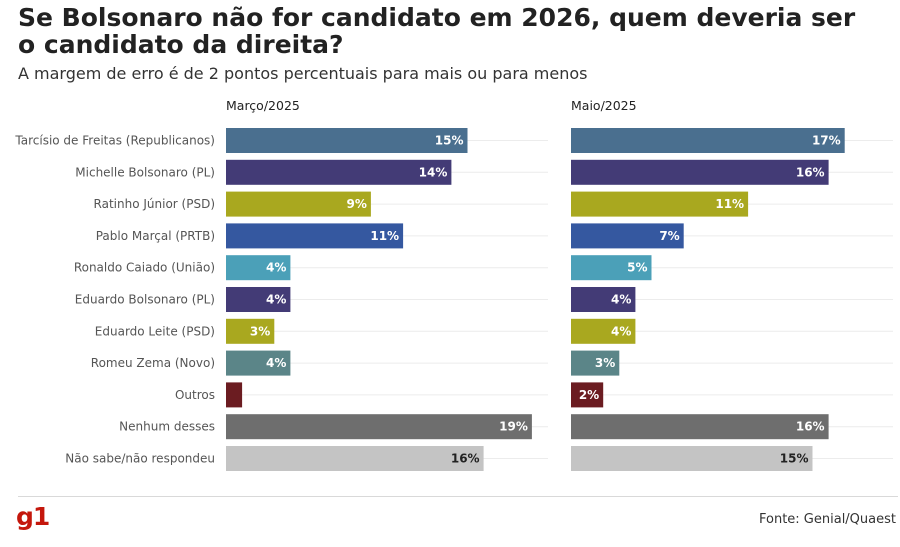 The image size is (900, 547). I want to click on category-label: Tarcísio de Freitas (Republicanos), so click(114, 141).